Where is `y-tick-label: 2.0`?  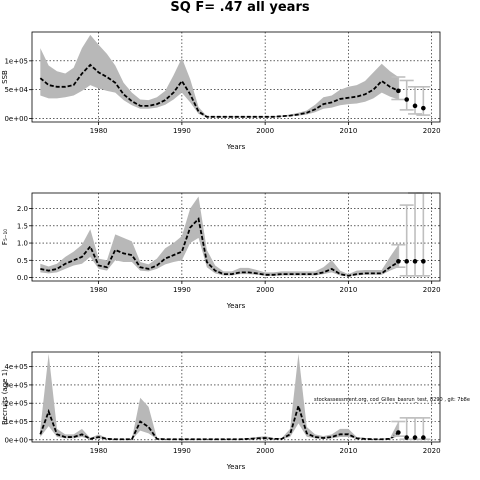 y-tick-label: 2.0 is located at coordinates (22, 209).